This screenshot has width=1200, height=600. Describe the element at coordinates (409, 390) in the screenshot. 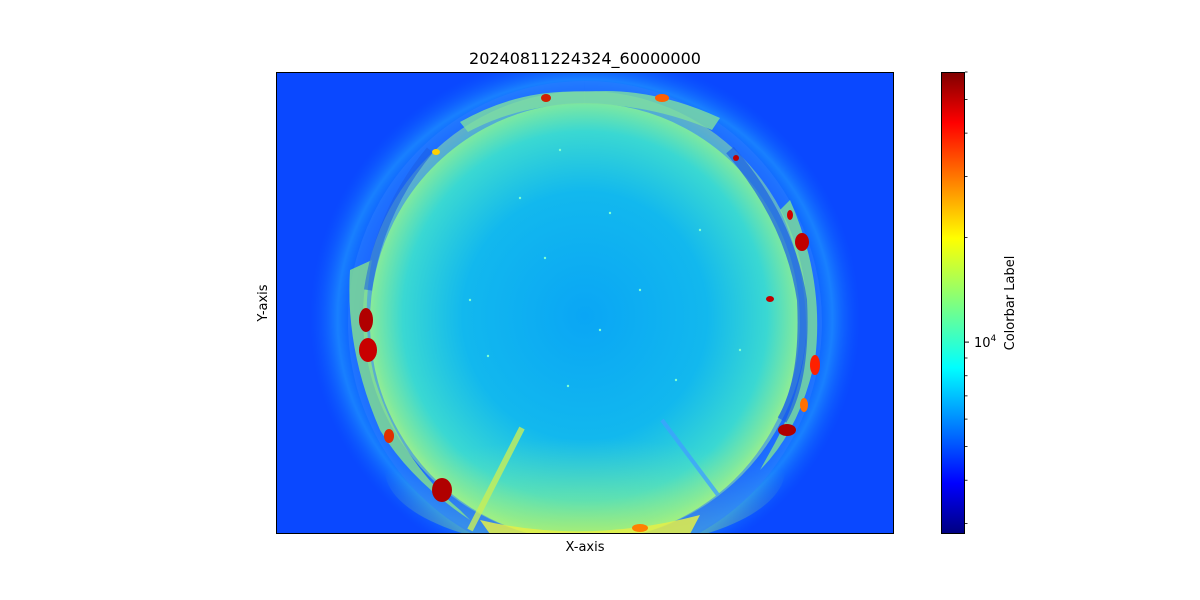

I see `skyline-left` at that location.